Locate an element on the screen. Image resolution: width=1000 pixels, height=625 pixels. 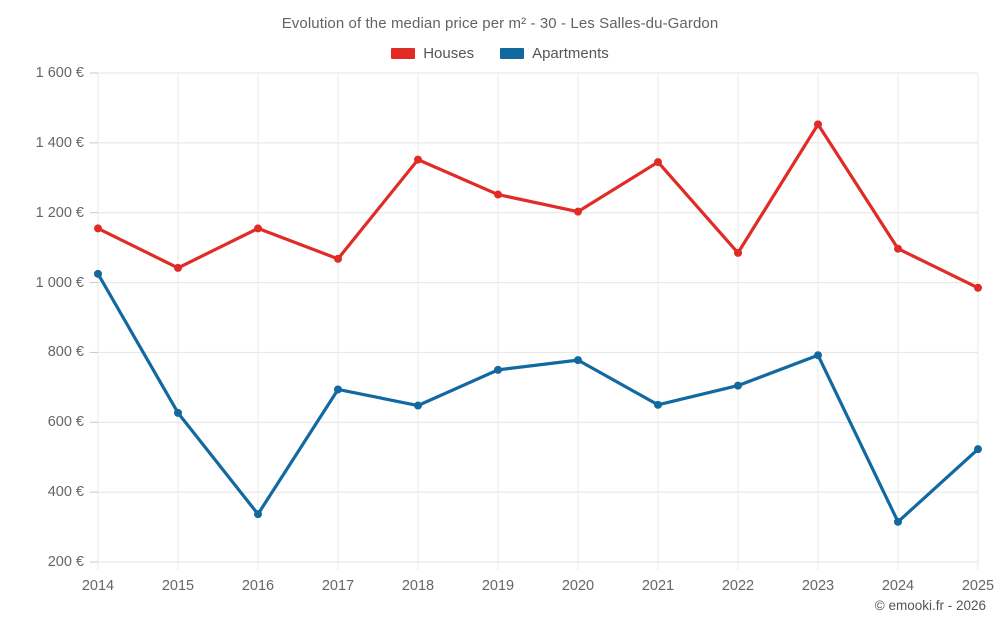
x-axis-tick-label: 2017 is located at coordinates (338, 586).